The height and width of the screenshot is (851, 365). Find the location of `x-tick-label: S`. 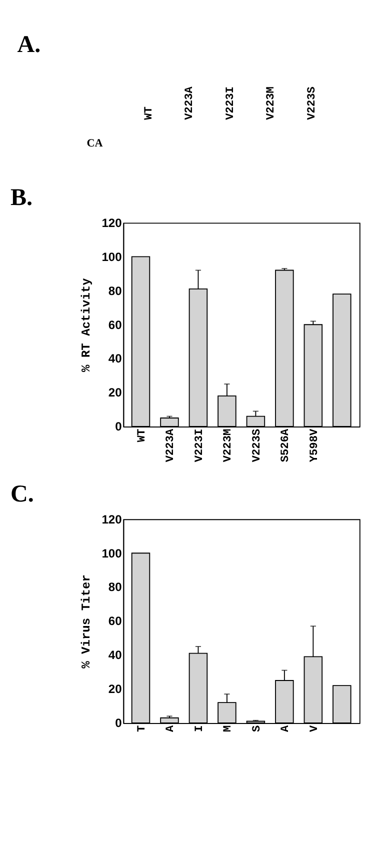

x-tick-label: S is located at coordinates (257, 728).